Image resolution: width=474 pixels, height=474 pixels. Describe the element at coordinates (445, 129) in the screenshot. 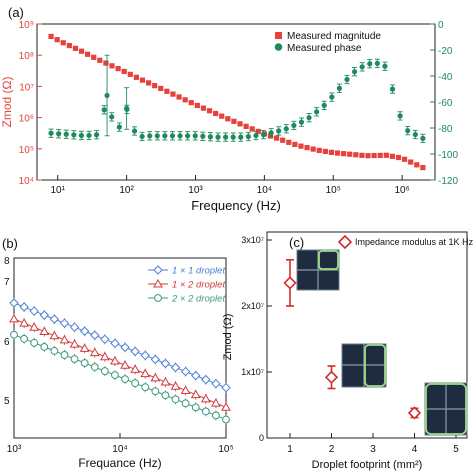

I see `panel-a-y2-tick-label: -80` at that location.